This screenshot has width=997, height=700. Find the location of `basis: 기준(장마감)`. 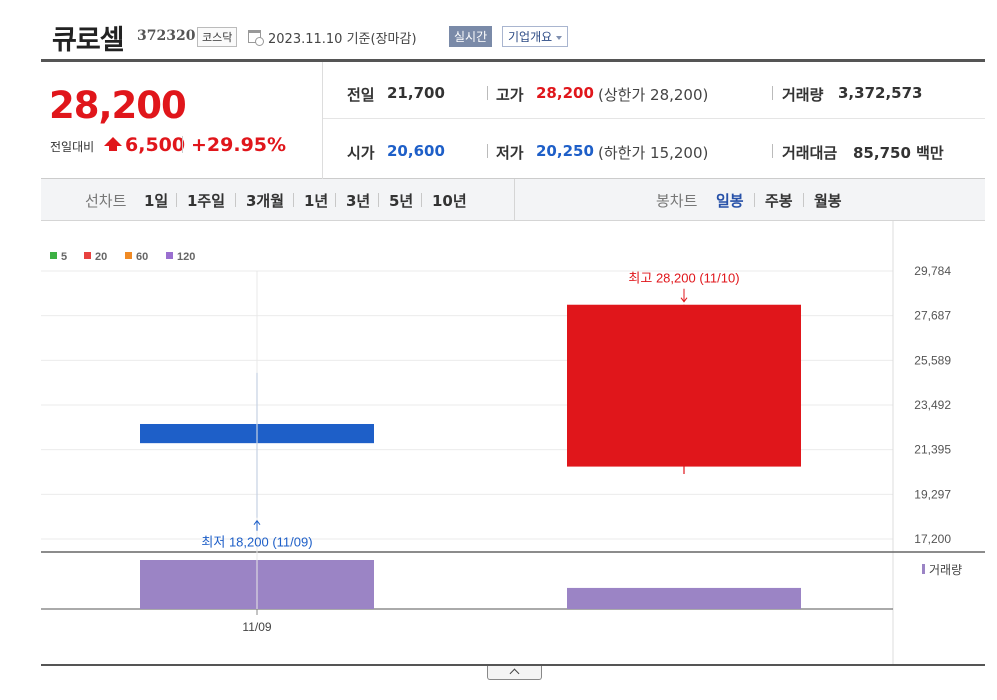

basis: 기준(장마감) is located at coordinates (381, 39).